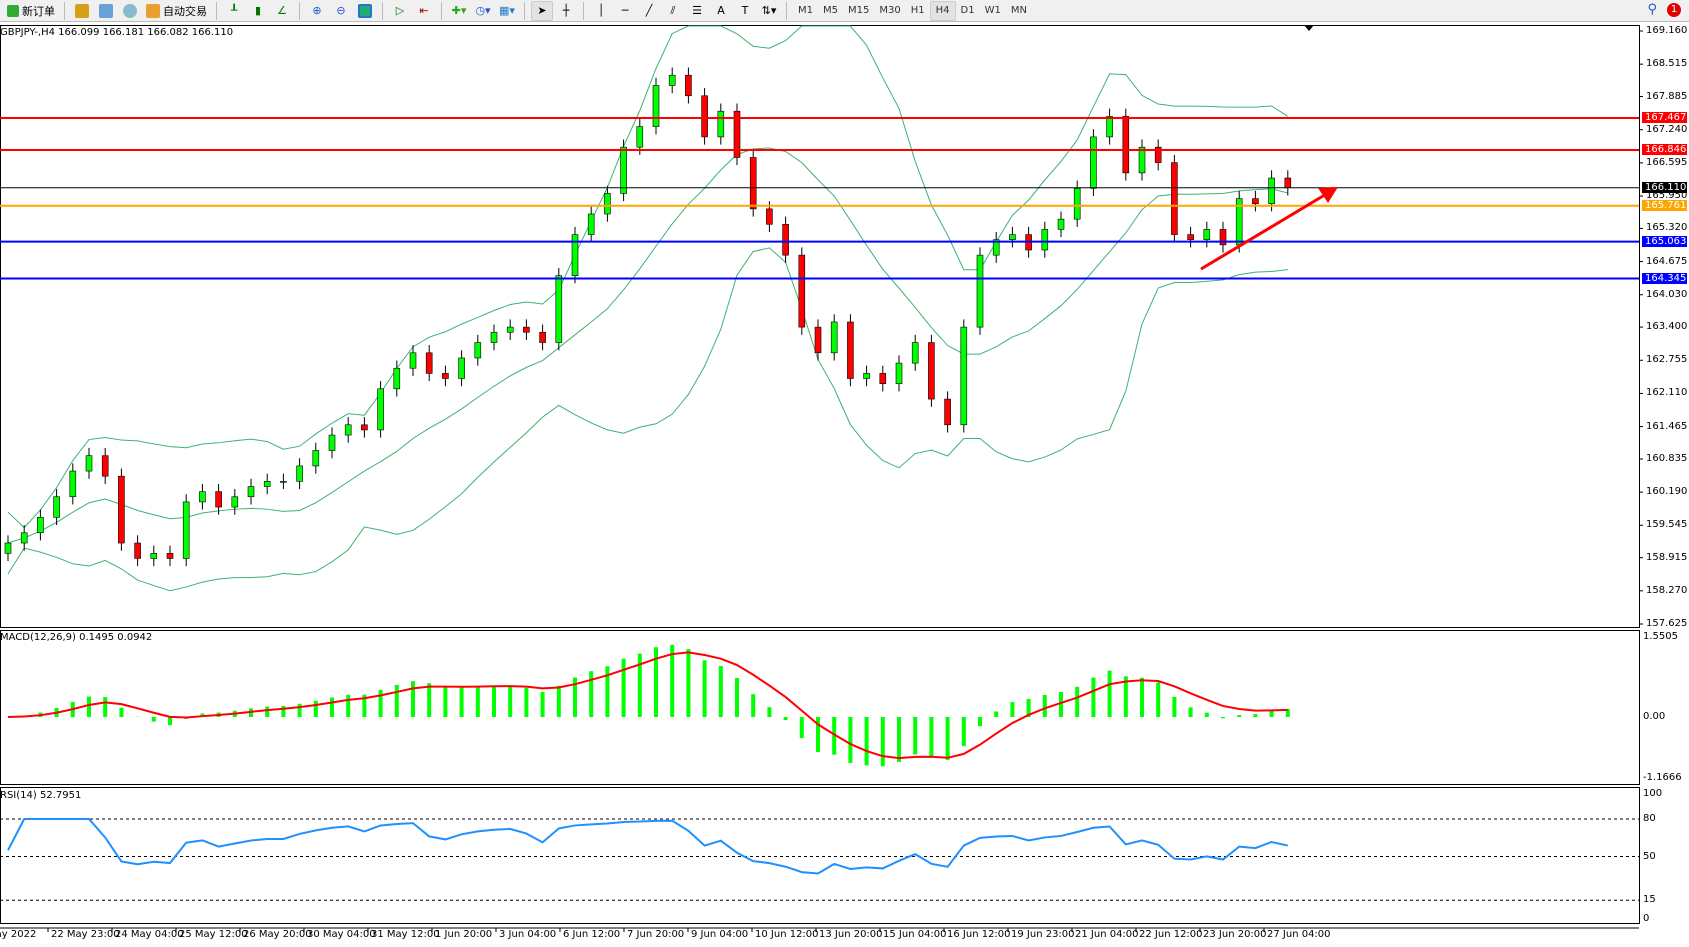 The height and width of the screenshot is (947, 1689). I want to click on notification-badge: 1, so click(1674, 9).